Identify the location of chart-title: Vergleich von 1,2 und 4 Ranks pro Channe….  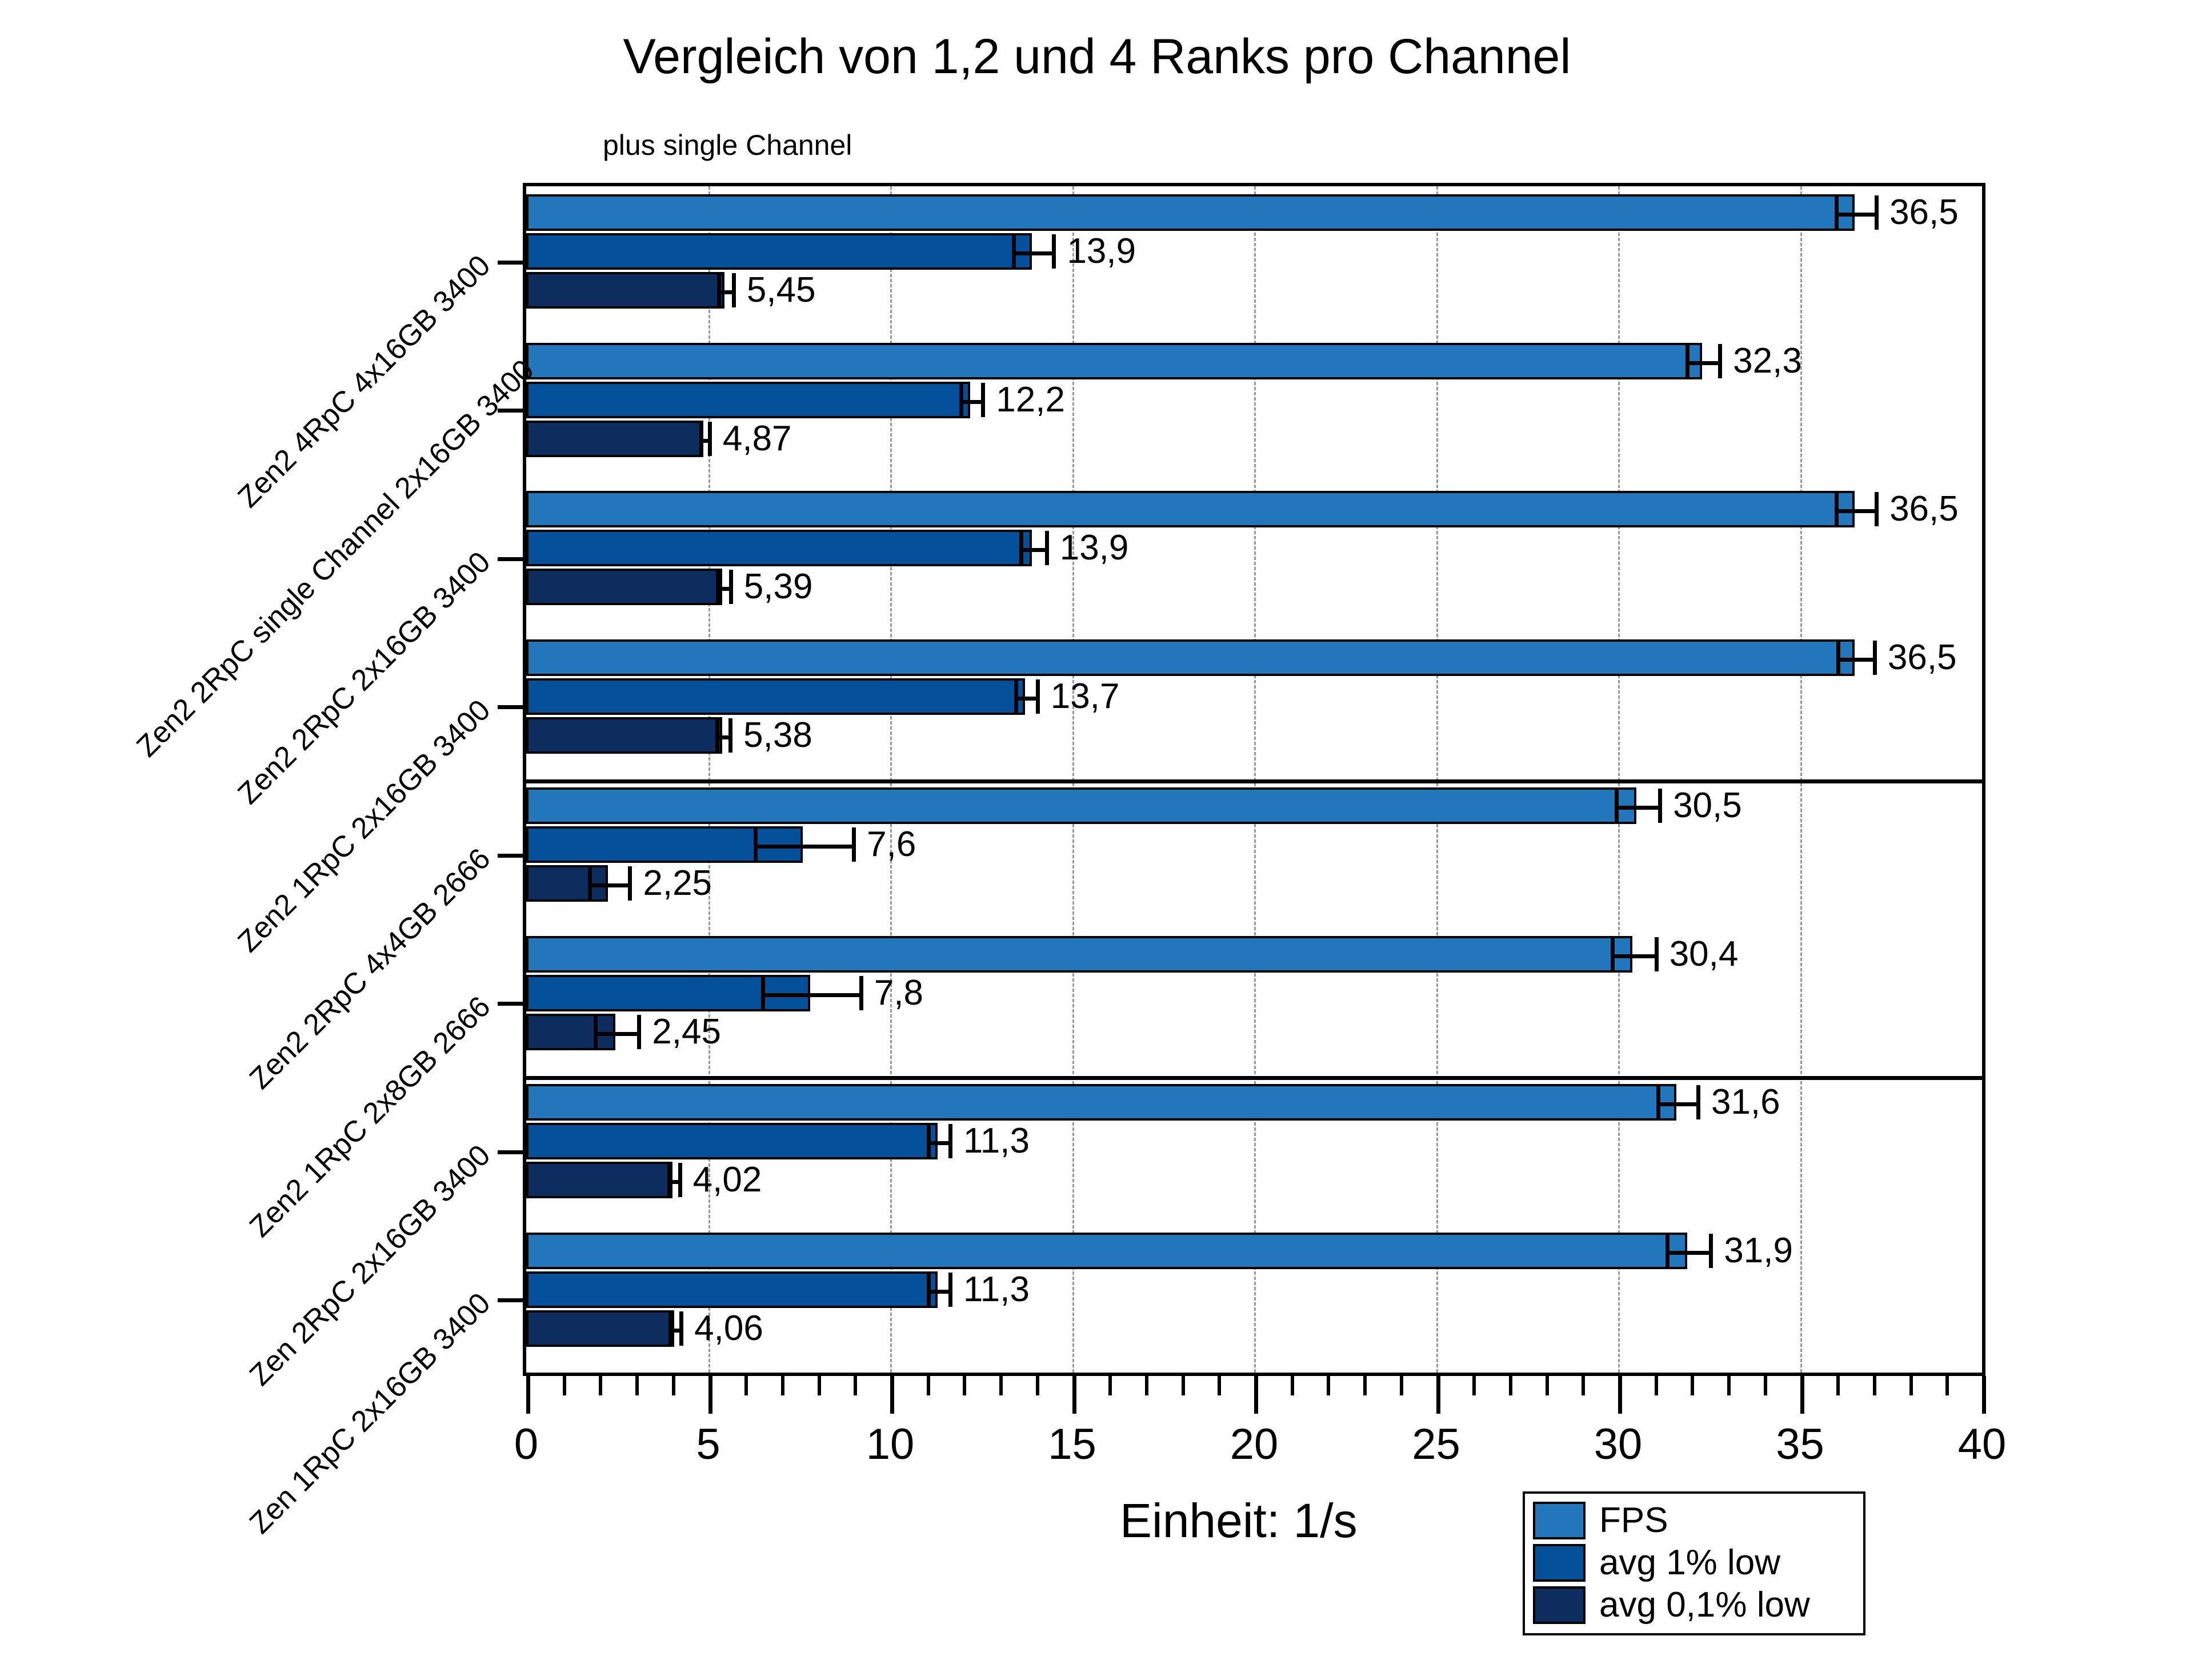
(1097, 56).